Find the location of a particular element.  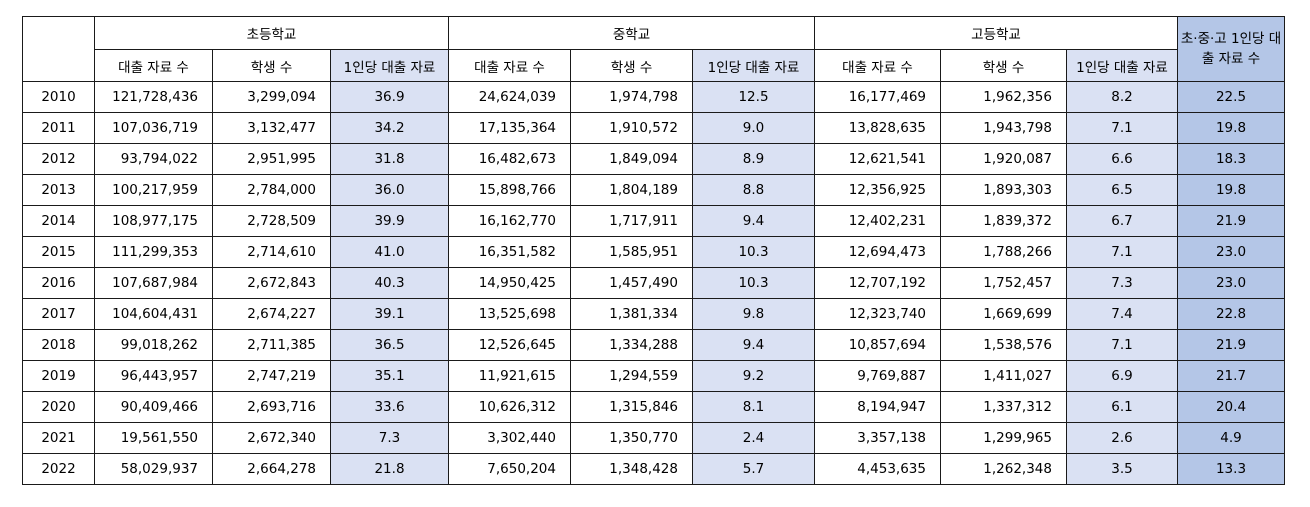

elementary-loans-cell: 107,036,719 is located at coordinates (153, 128).